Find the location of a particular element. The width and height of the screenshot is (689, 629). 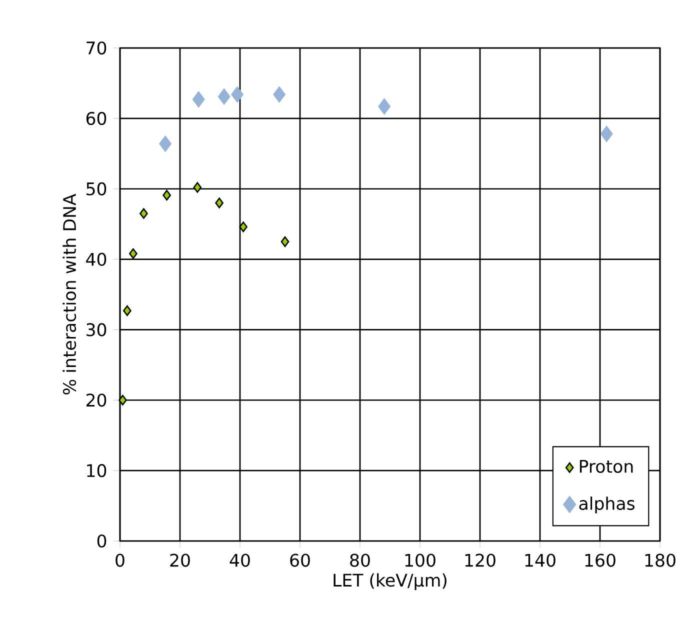

y-tick-label: 10 is located at coordinates (96, 471).